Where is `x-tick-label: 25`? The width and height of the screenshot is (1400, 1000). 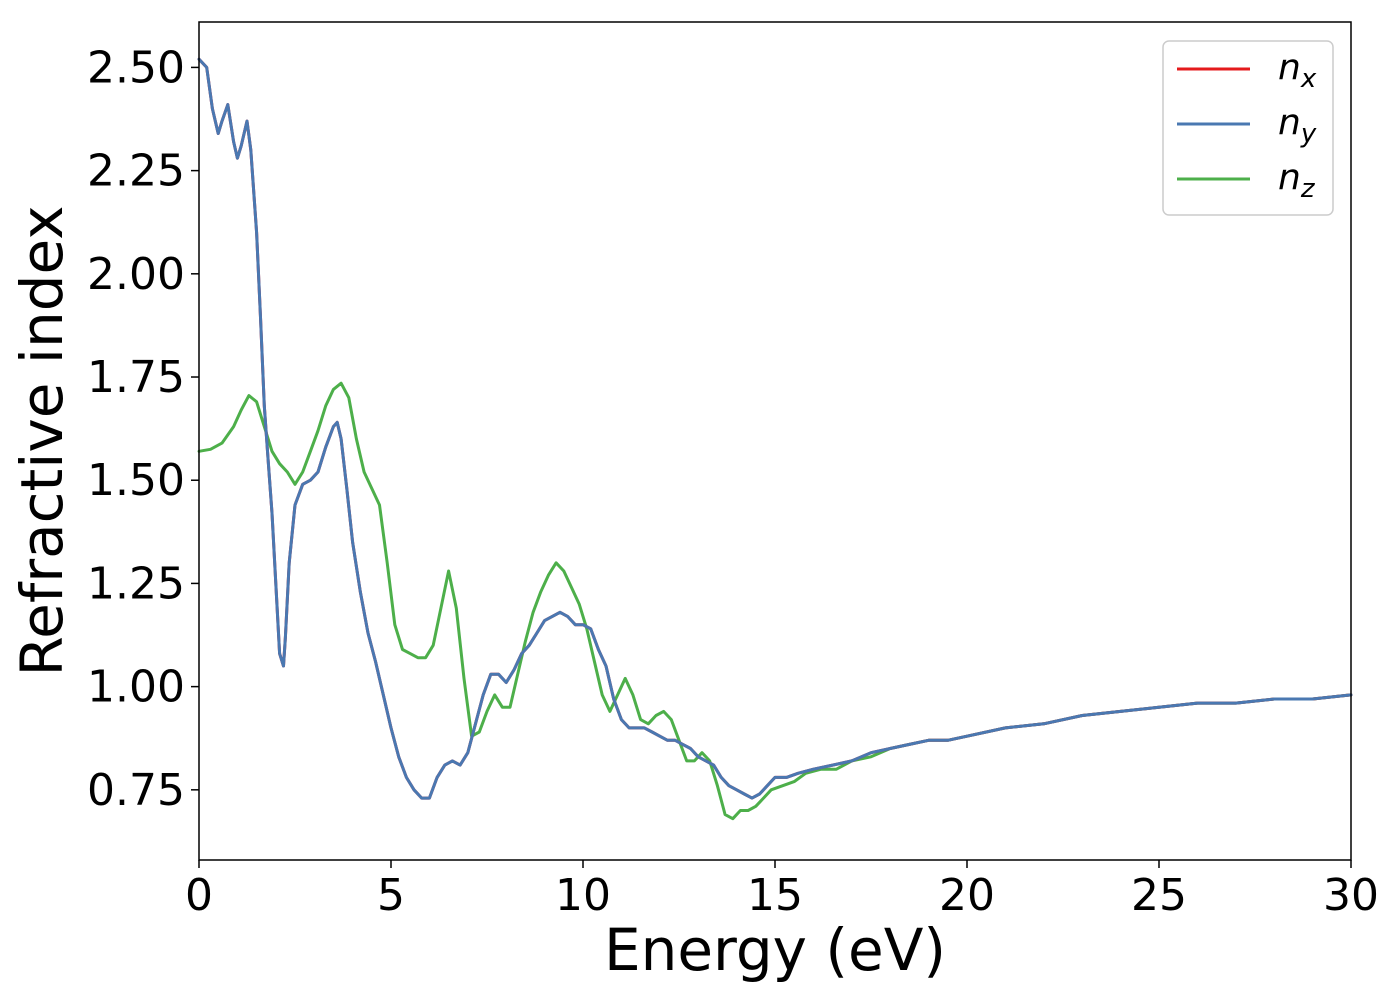
x-tick-label: 25 is located at coordinates (1159, 895).